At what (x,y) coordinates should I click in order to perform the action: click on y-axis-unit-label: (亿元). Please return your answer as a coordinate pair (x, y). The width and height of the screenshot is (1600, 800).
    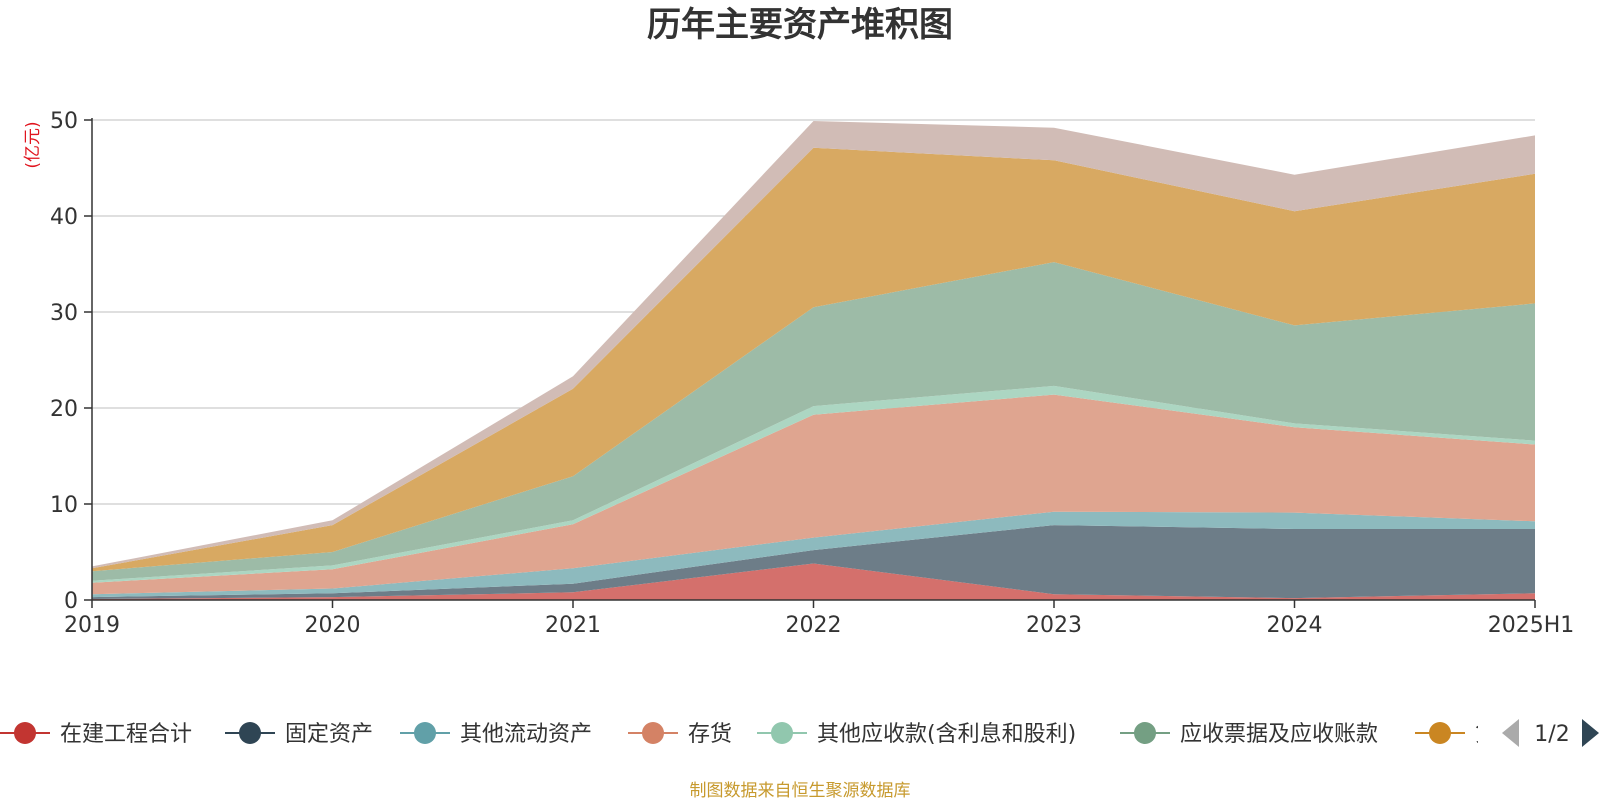
    Looking at the image, I should click on (33, 144).